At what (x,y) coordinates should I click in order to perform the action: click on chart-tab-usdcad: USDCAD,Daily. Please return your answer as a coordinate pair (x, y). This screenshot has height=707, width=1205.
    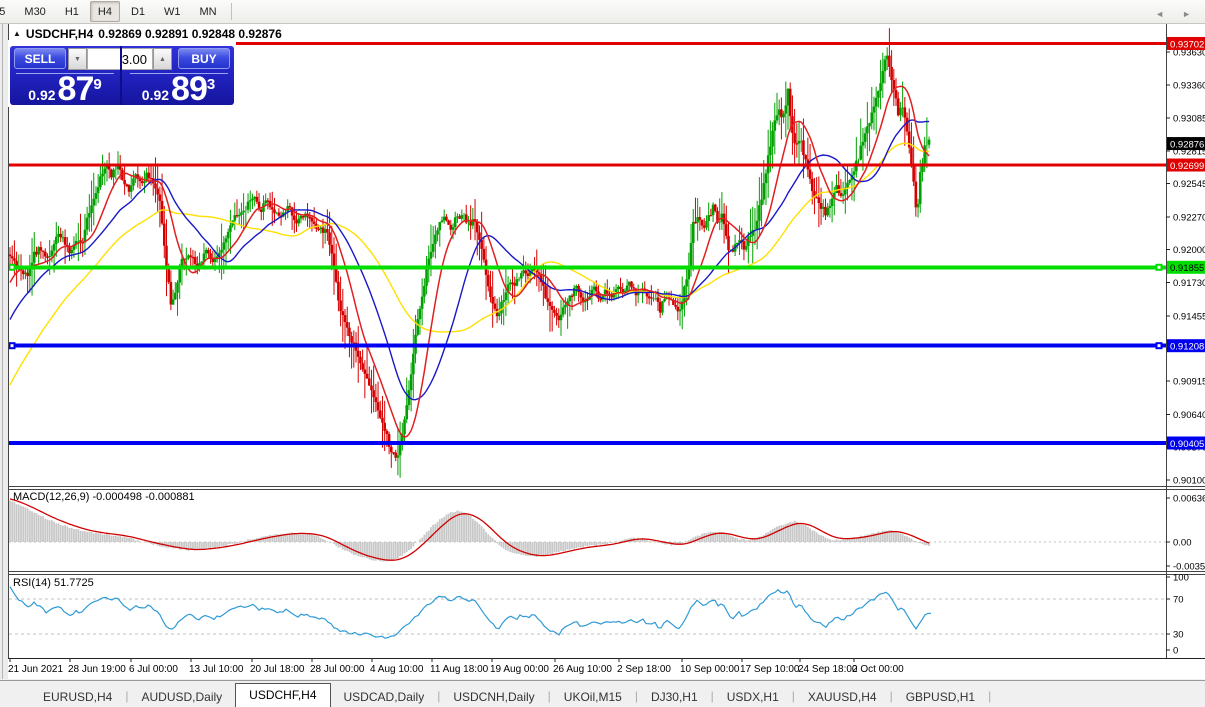
    Looking at the image, I should click on (384, 697).